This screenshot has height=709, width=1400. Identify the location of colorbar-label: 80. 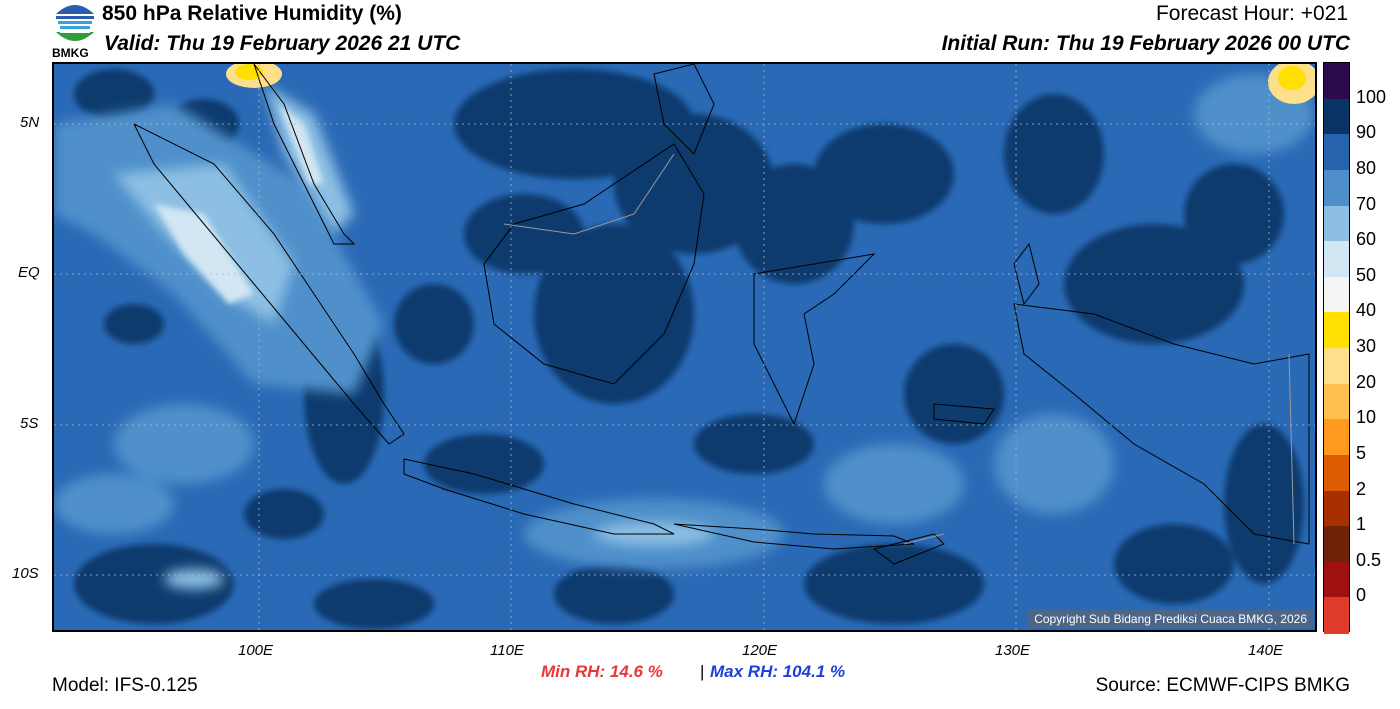
(1366, 167).